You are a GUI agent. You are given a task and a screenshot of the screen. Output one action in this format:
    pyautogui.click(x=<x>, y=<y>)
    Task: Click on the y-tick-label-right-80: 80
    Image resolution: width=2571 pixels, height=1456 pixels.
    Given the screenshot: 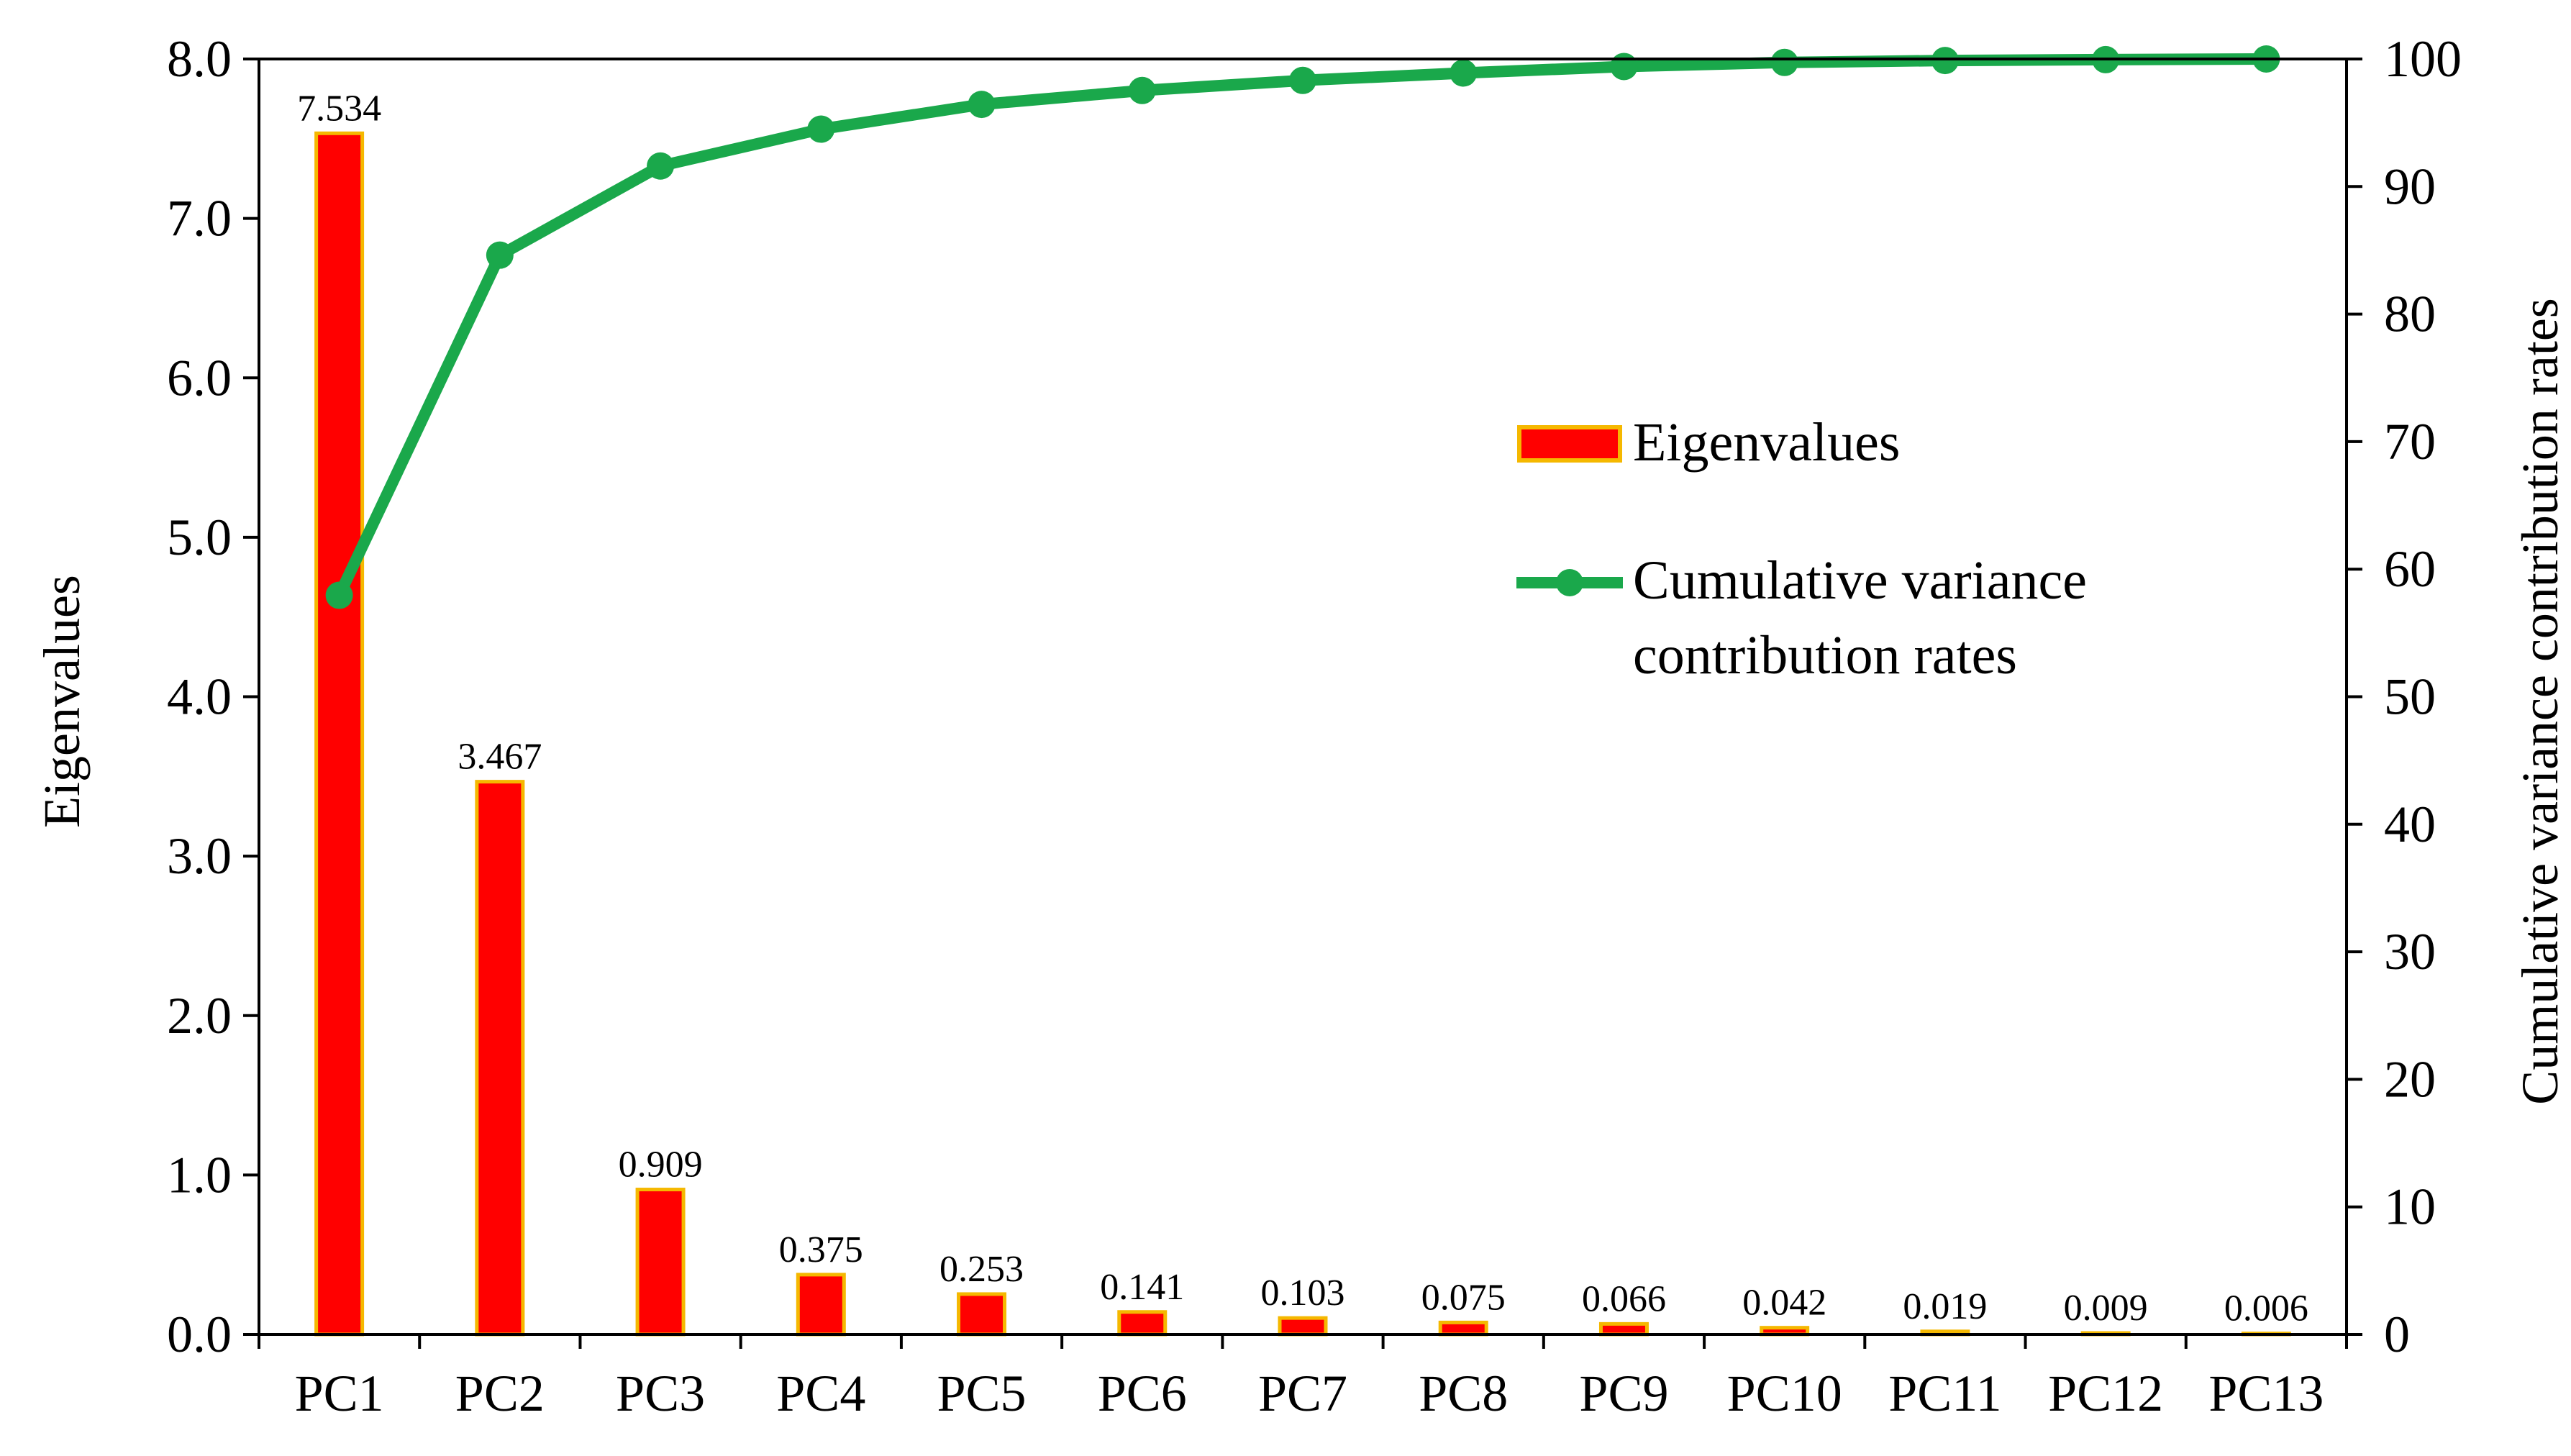 What is the action you would take?
    pyautogui.click(x=2410, y=314)
    